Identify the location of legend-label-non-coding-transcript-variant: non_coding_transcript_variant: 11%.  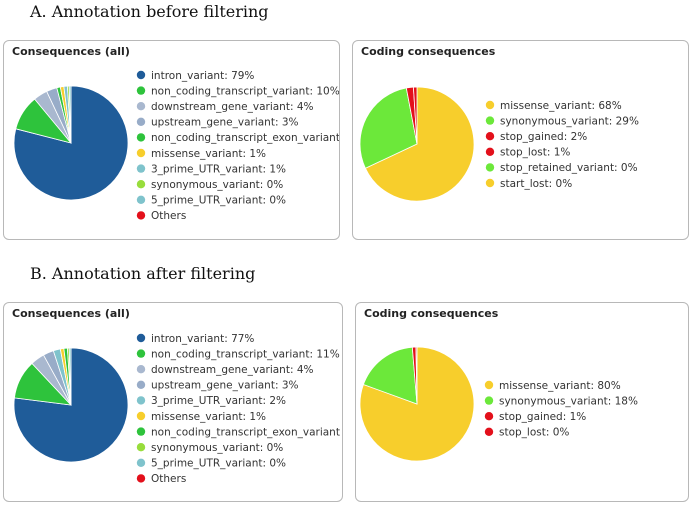
(245, 354).